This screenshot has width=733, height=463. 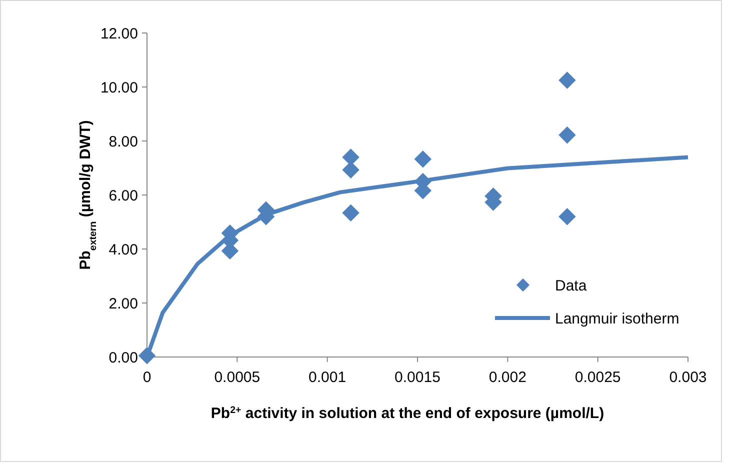 I want to click on y-tick-label: 0.00, so click(x=123, y=357).